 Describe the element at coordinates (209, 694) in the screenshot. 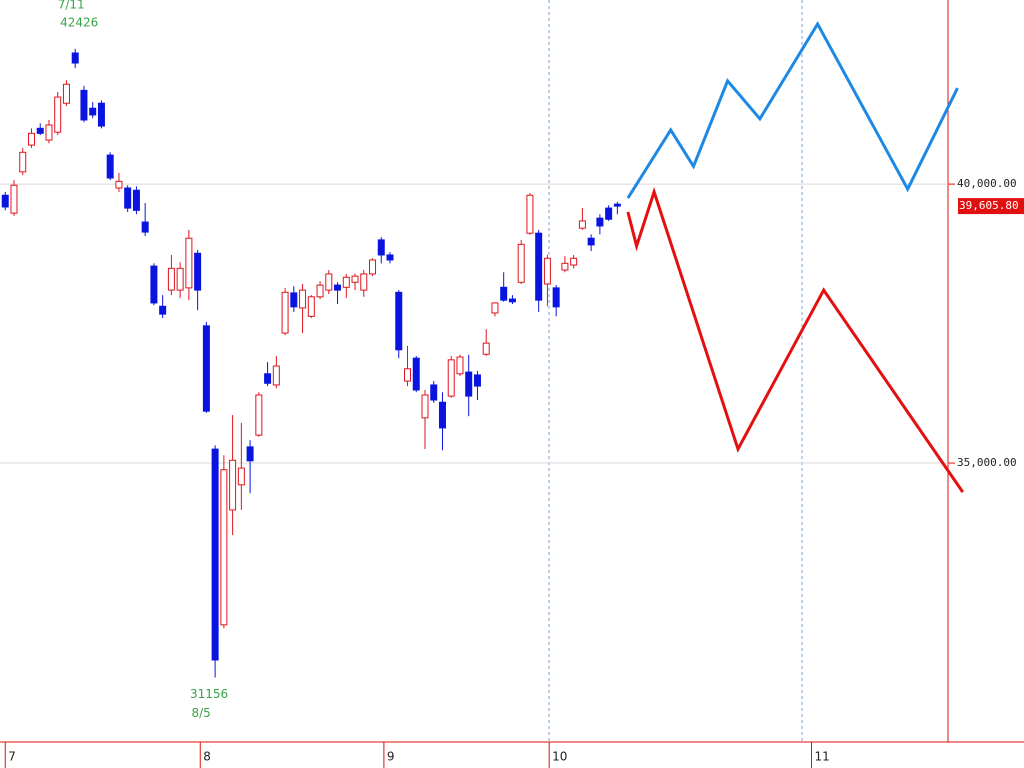

I see `low-value-label: 31156` at that location.